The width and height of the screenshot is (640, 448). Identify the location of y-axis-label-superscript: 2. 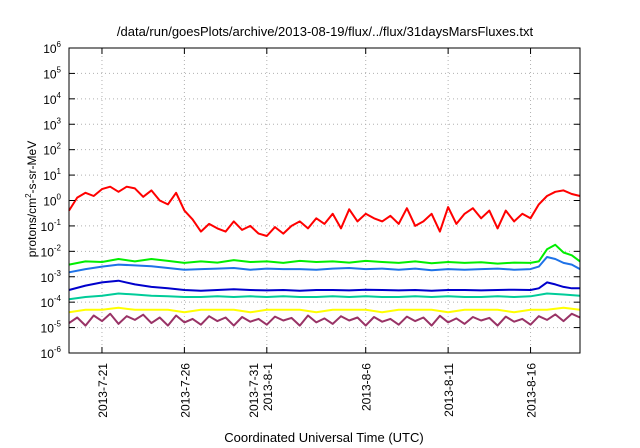
(28, 195).